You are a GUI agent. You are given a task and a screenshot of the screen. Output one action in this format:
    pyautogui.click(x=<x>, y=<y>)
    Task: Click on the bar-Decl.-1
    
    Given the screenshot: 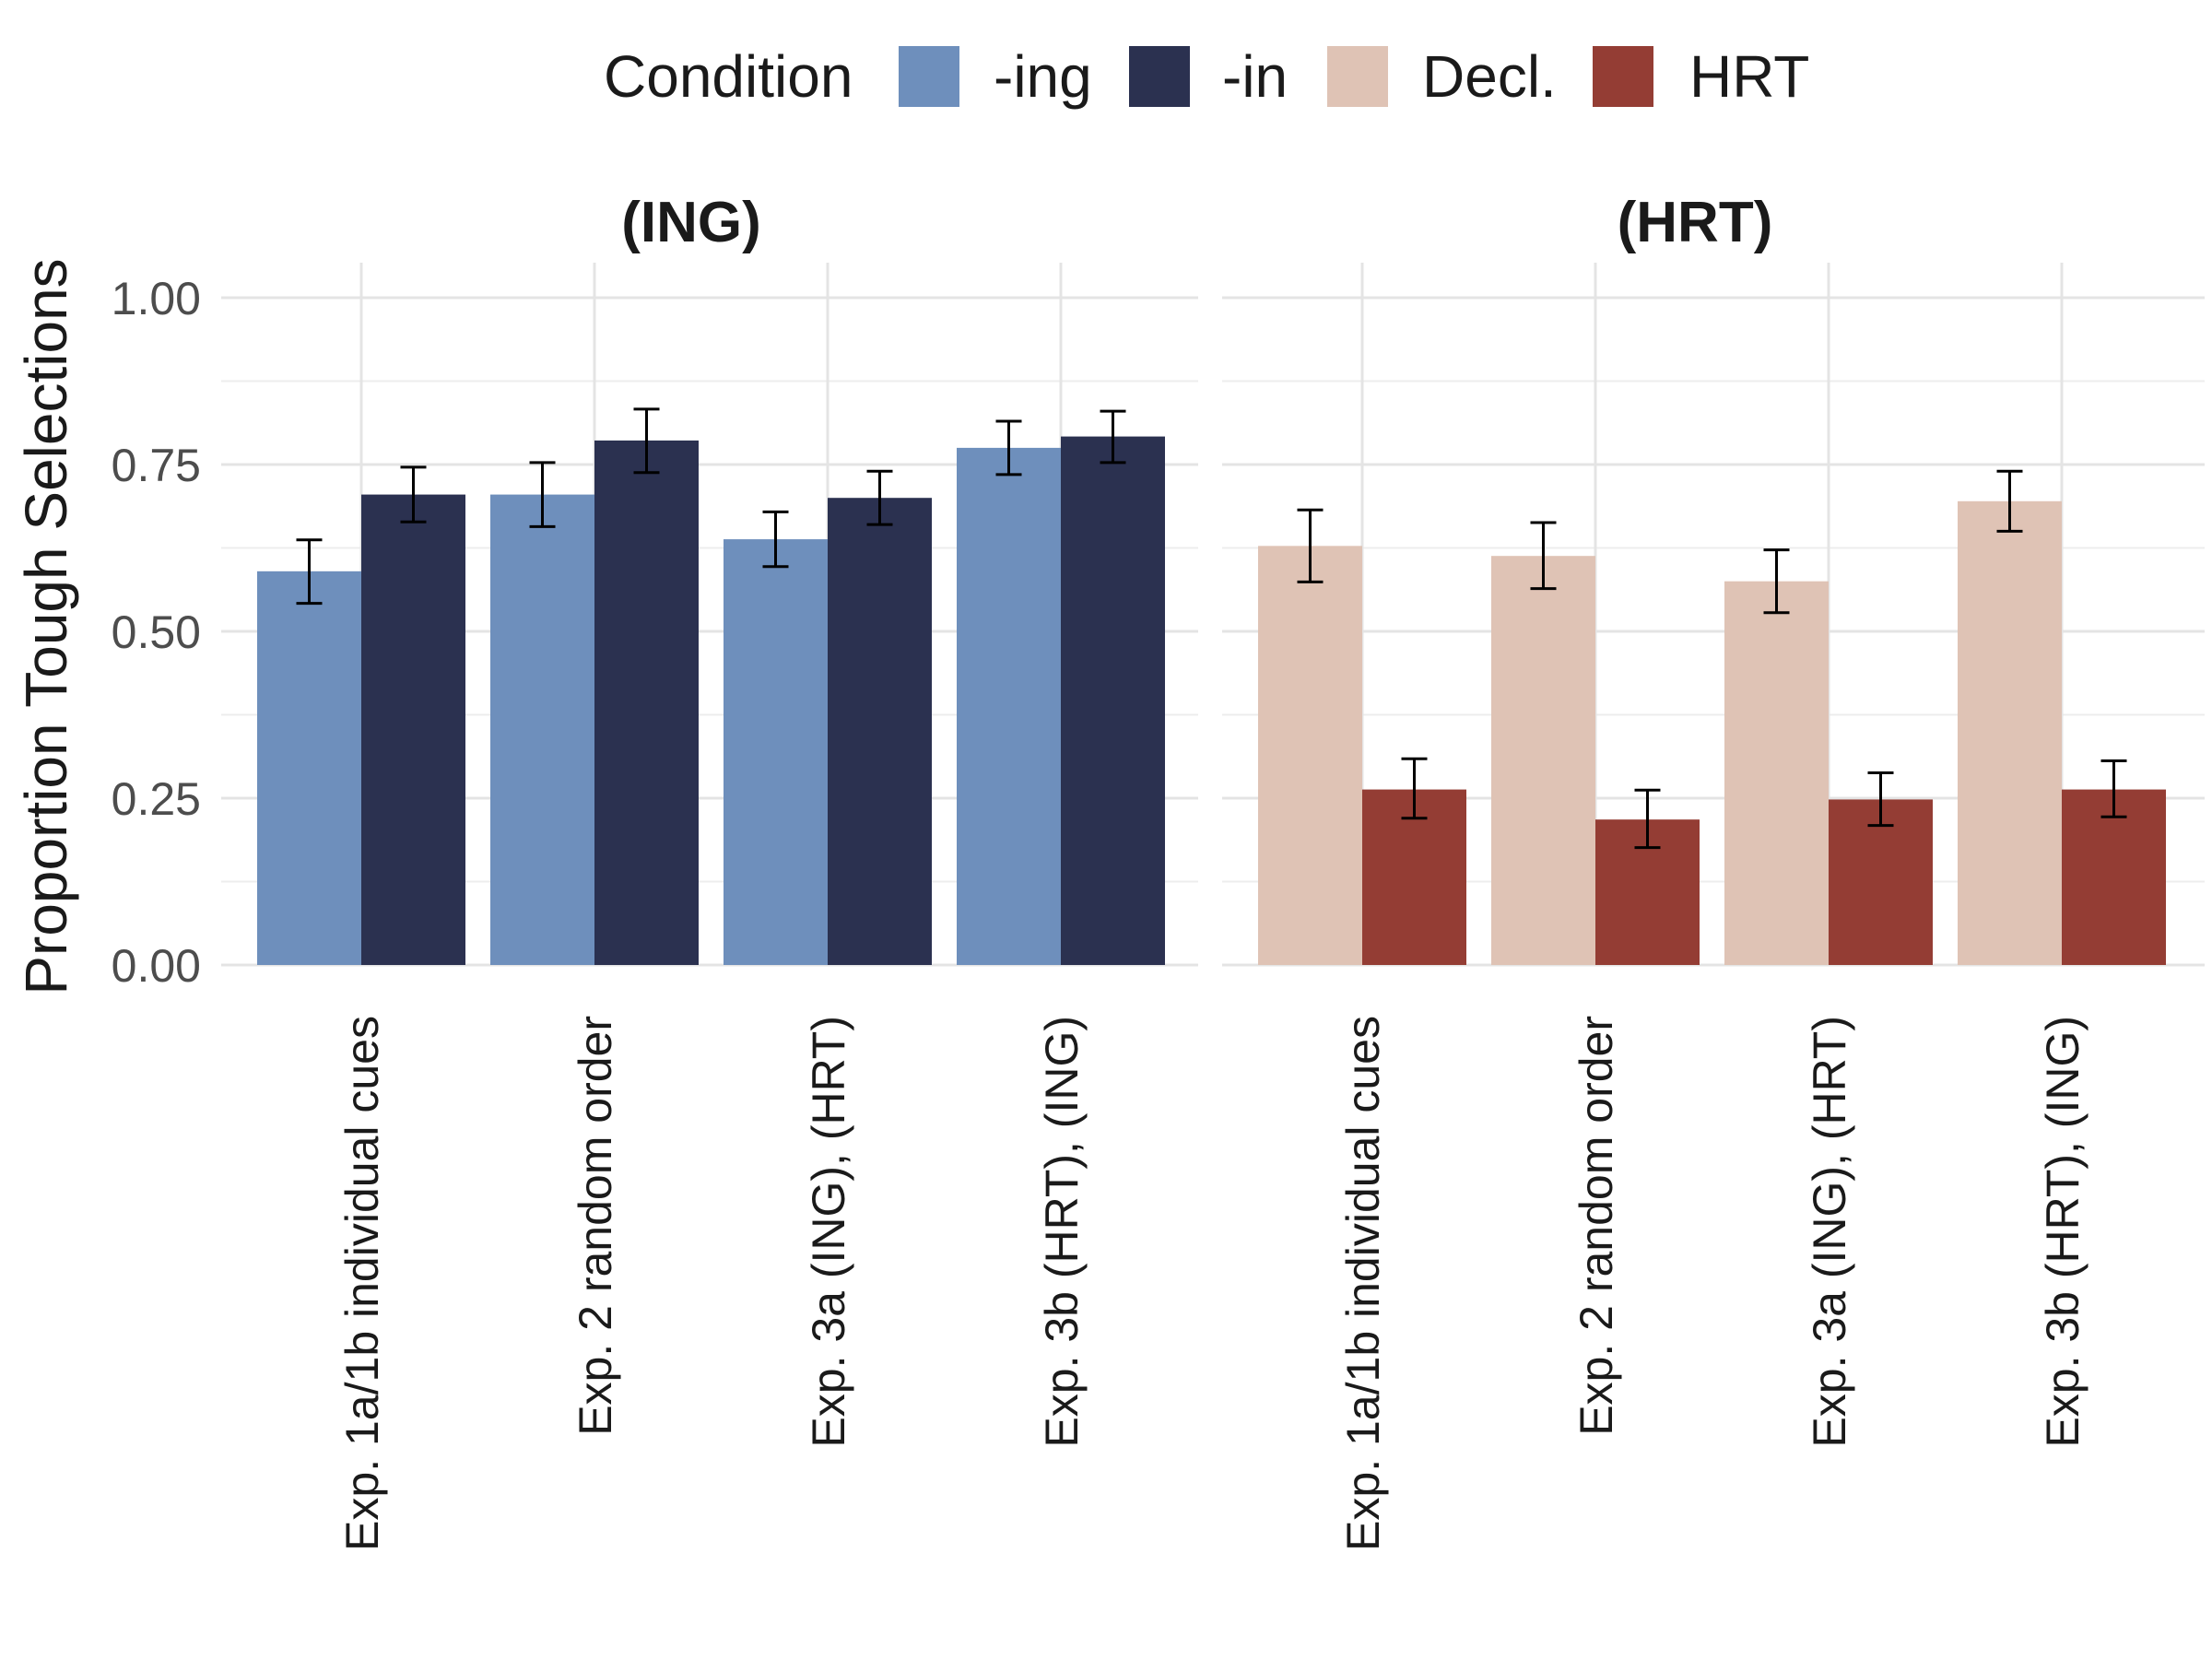 What is the action you would take?
    pyautogui.click(x=1543, y=760)
    